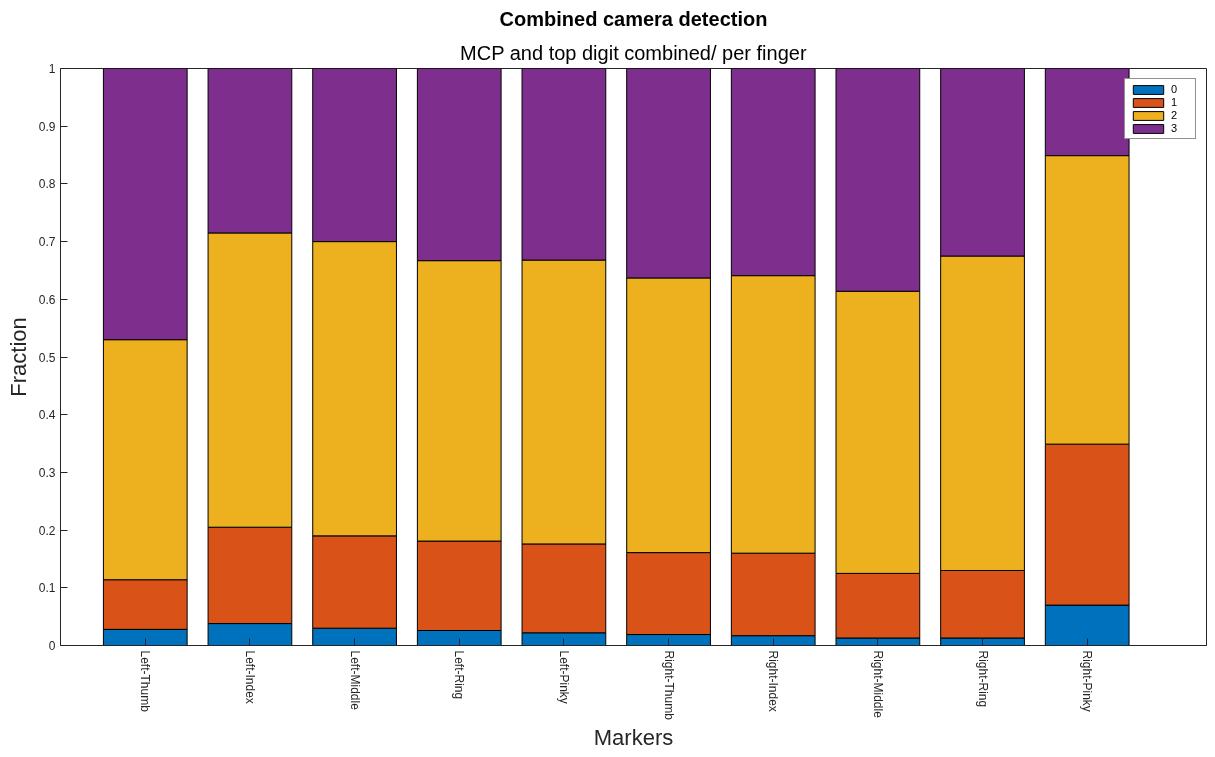  Describe the element at coordinates (47, 126) in the screenshot. I see `y-tick-label: 0.9` at that location.